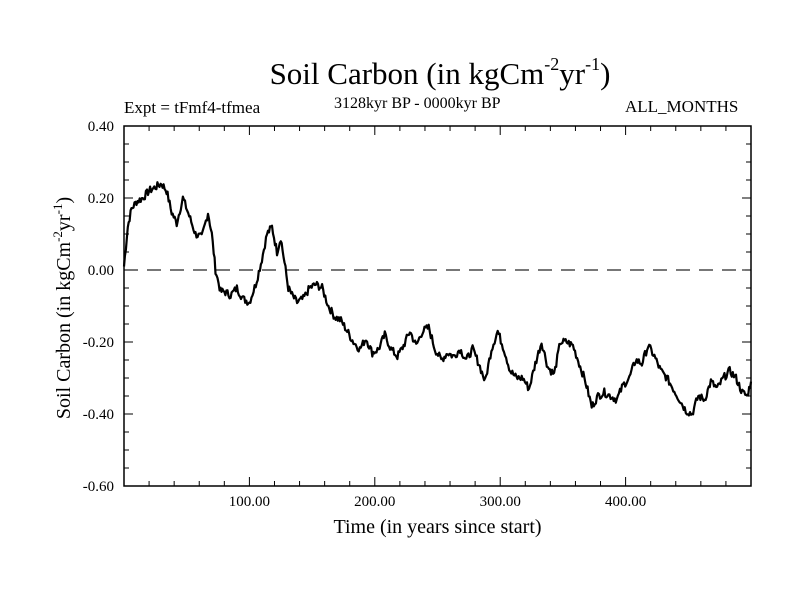 The image size is (800, 600). Describe the element at coordinates (682, 106) in the screenshot. I see `months-label: ALL_MONTHS` at that location.